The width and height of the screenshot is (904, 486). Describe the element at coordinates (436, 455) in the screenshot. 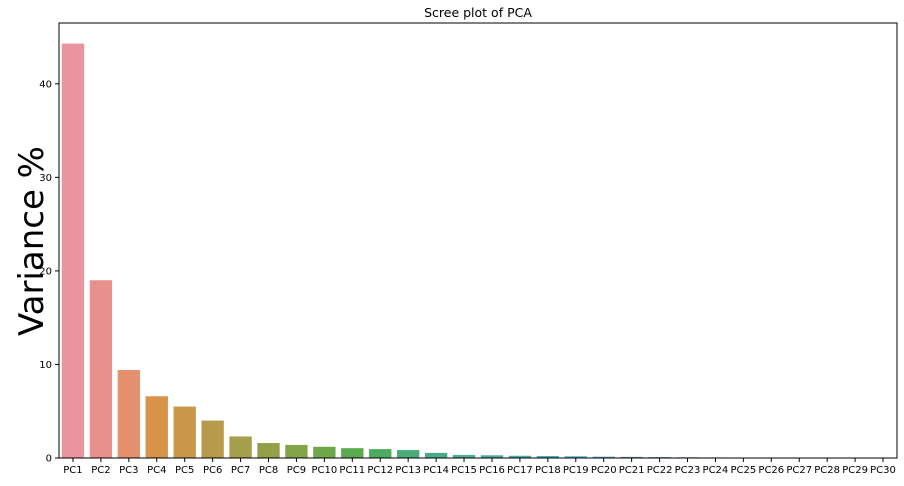

I see `bar-pc14` at that location.